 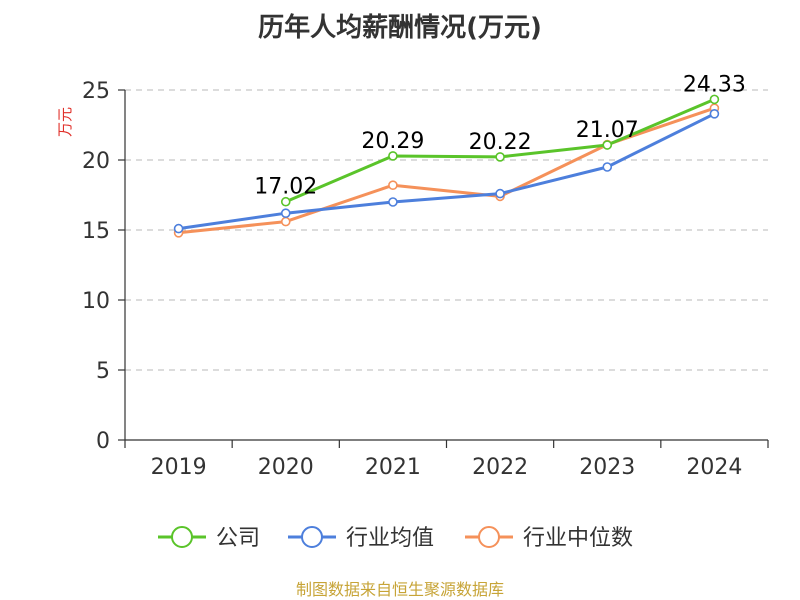 I want to click on y-tick-label: 25, so click(x=96, y=91).